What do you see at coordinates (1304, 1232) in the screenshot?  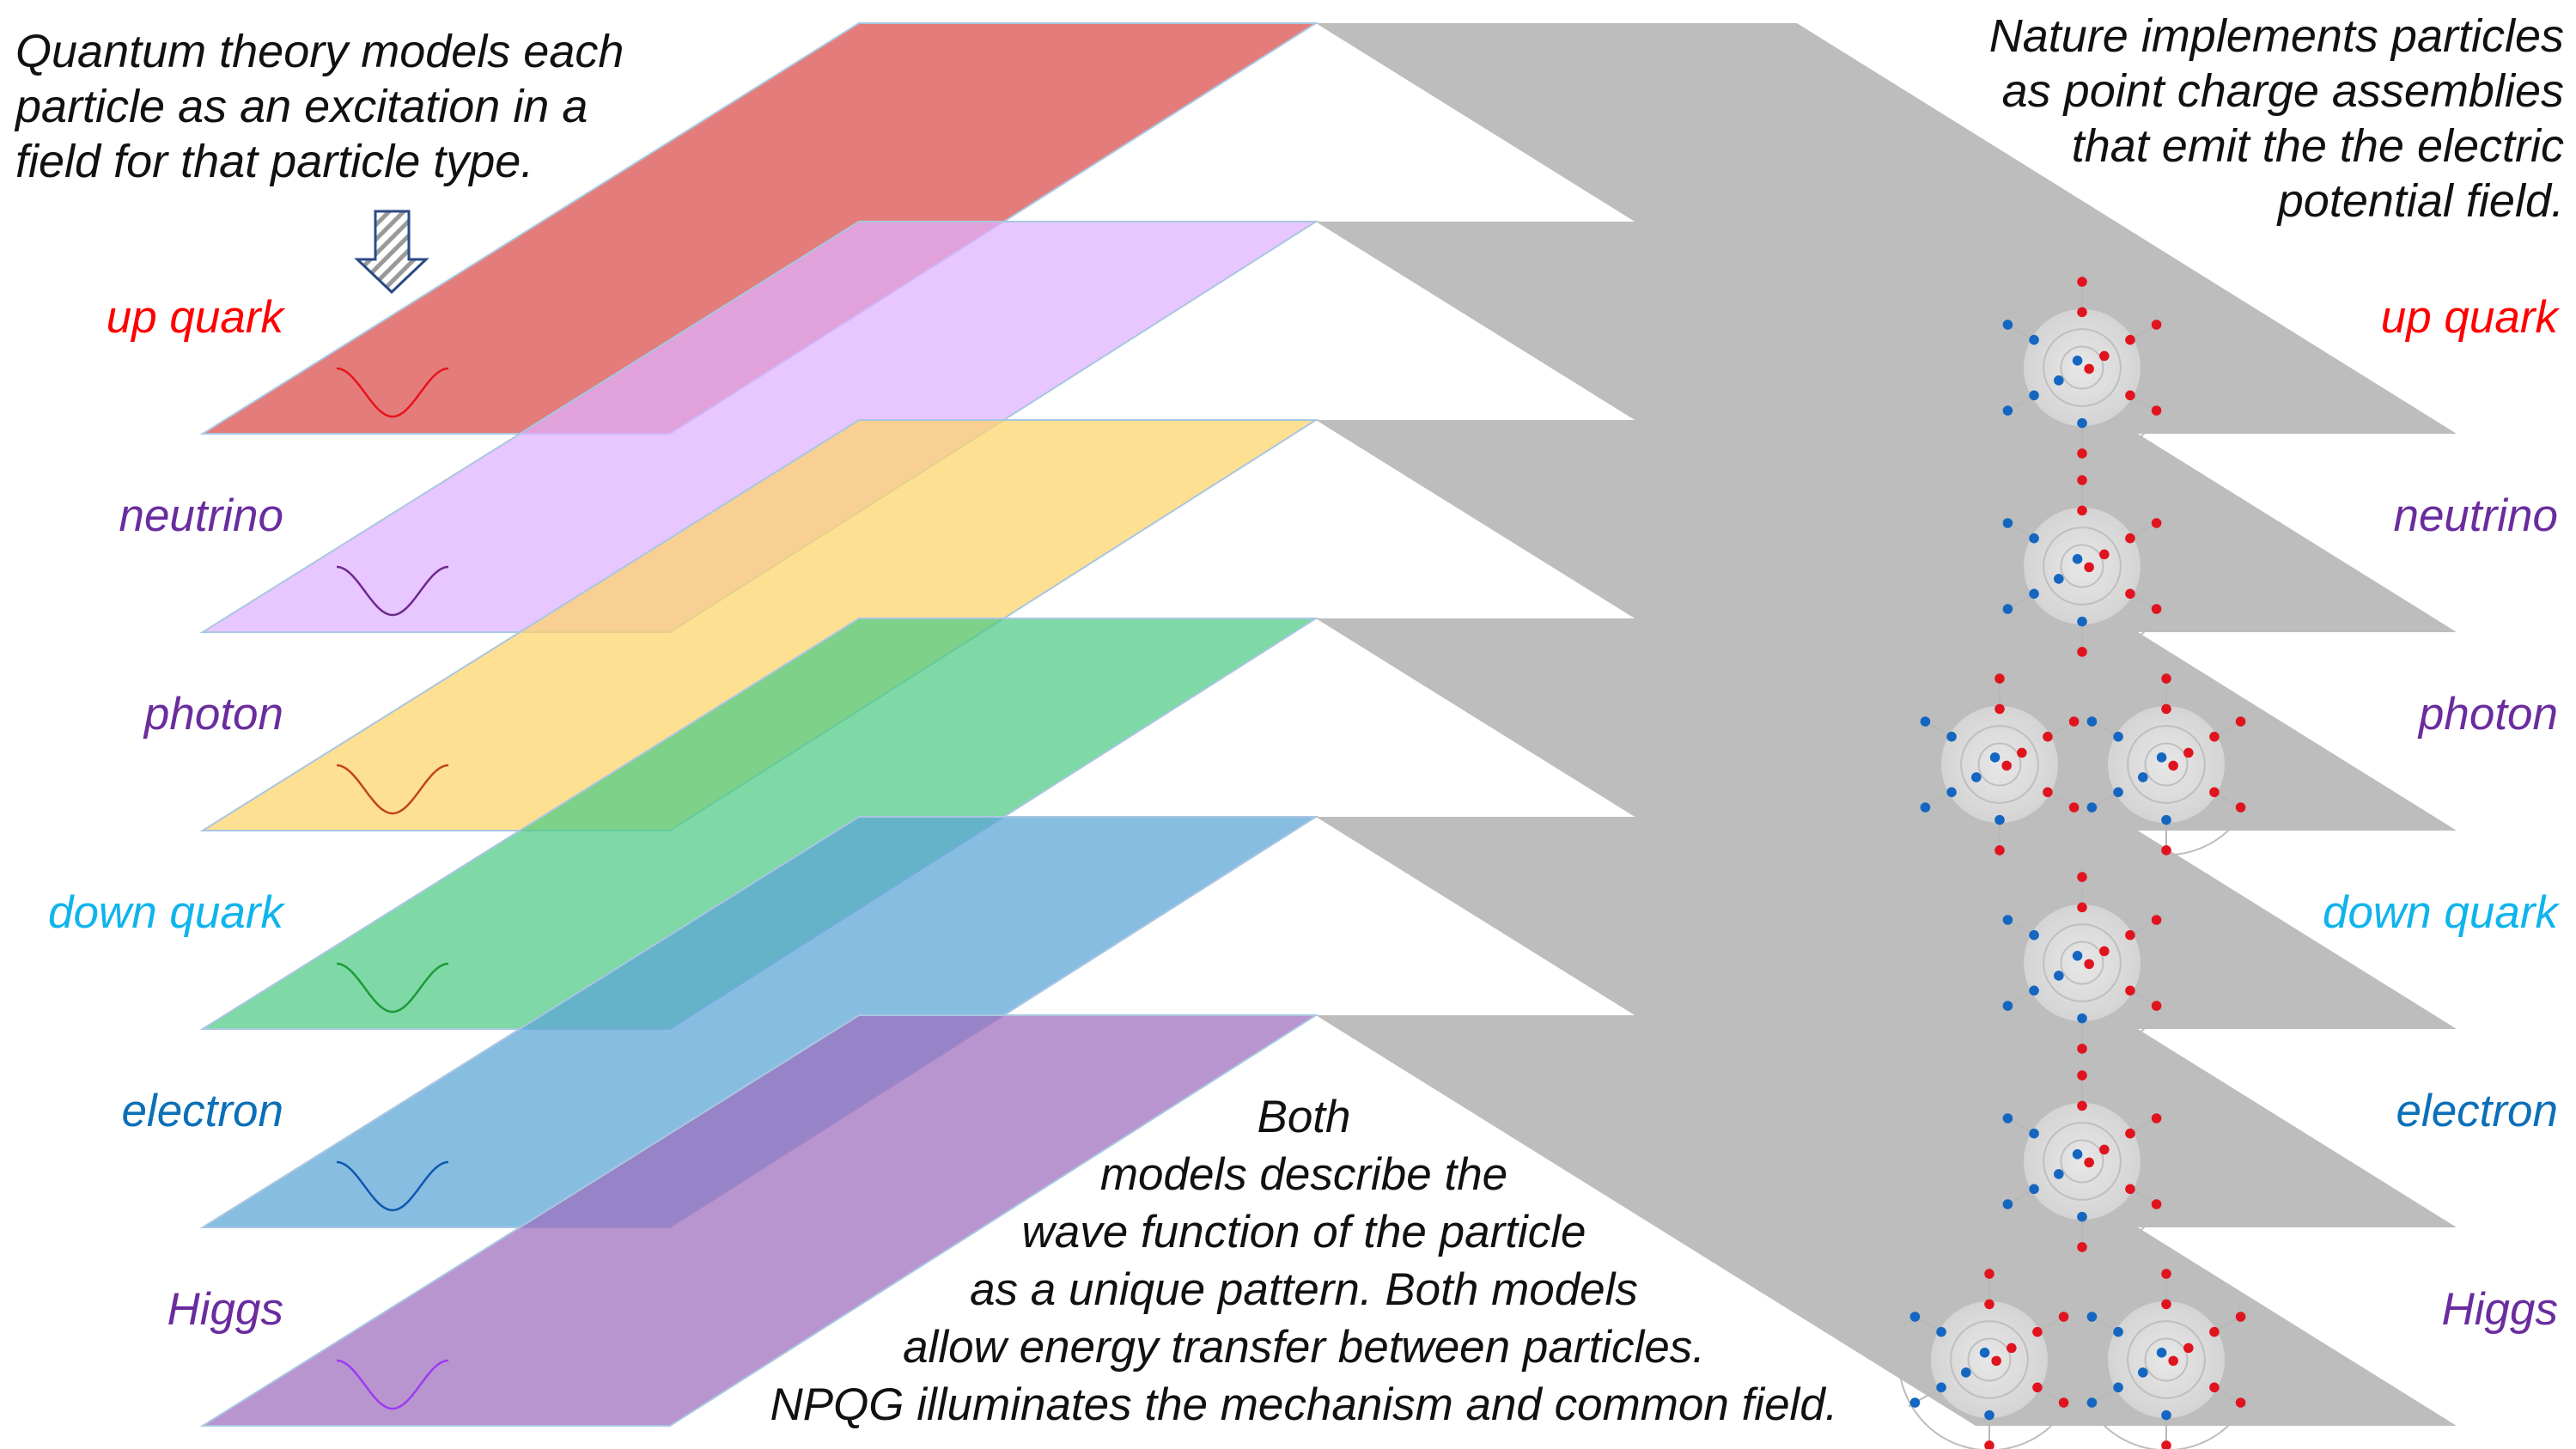 I see `bottom-caption-line: wave function of the particle` at bounding box center [1304, 1232].